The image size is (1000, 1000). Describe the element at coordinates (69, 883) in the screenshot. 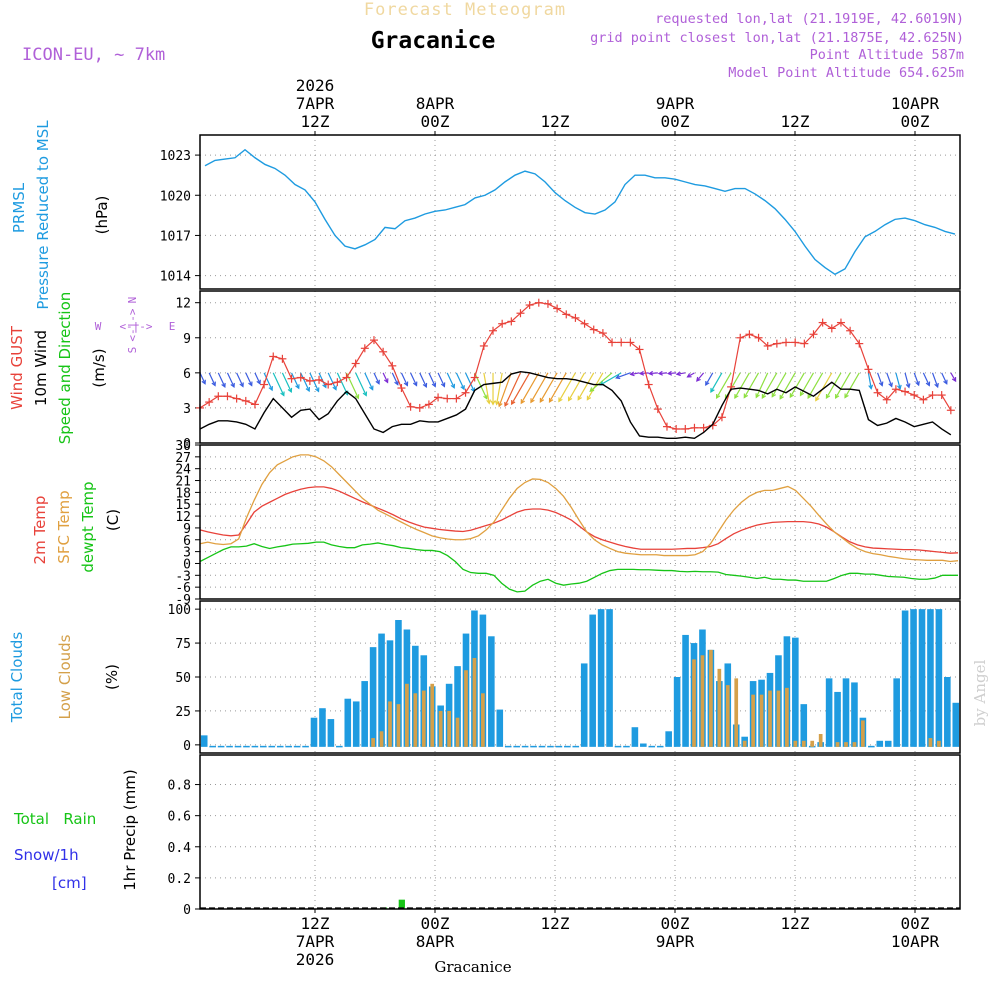

I see `p5-label-cm: [cm]` at that location.